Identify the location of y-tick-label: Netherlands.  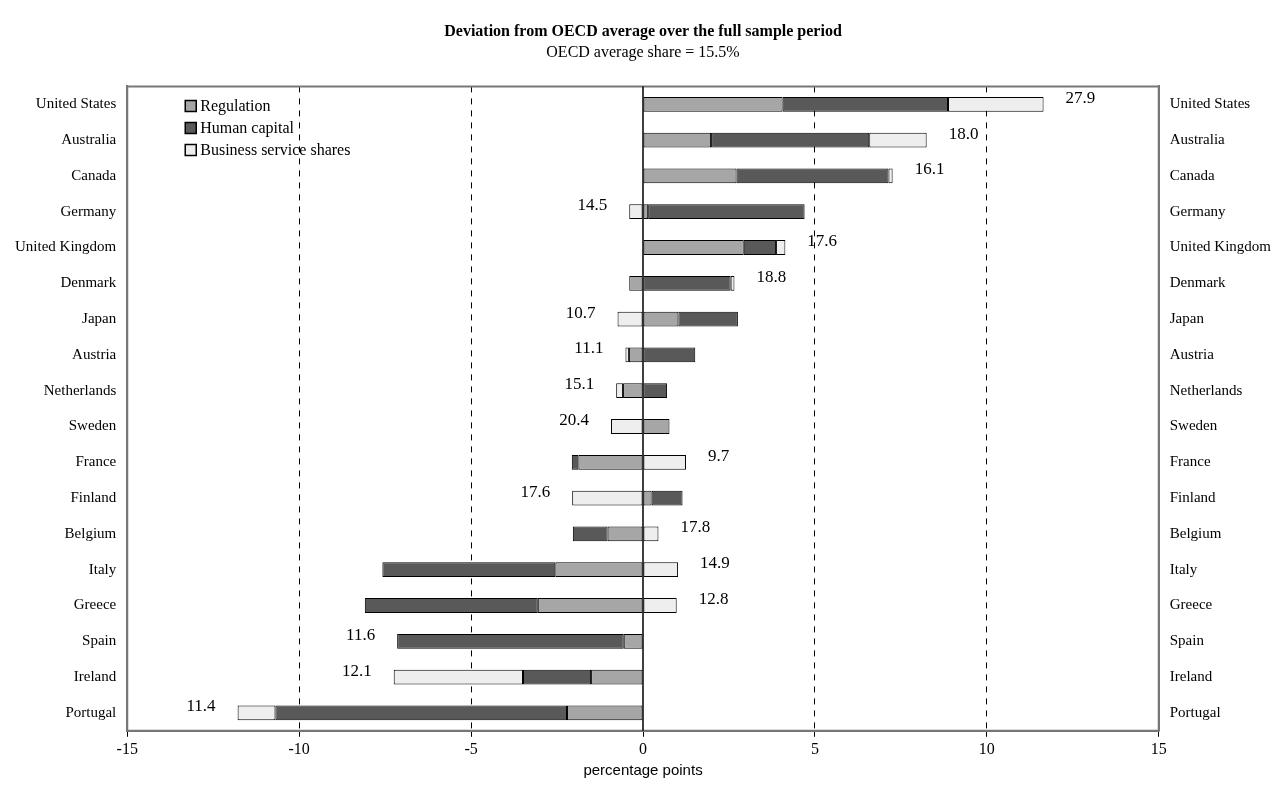
(1206, 389).